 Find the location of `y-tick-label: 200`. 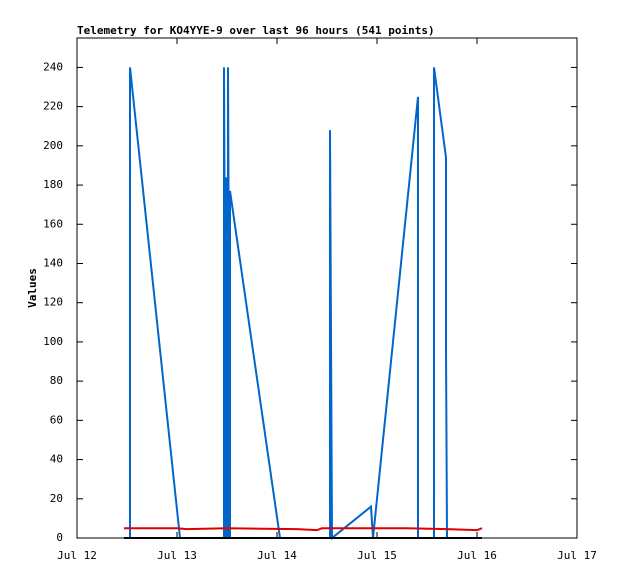

y-tick-label: 200 is located at coordinates (53, 145).